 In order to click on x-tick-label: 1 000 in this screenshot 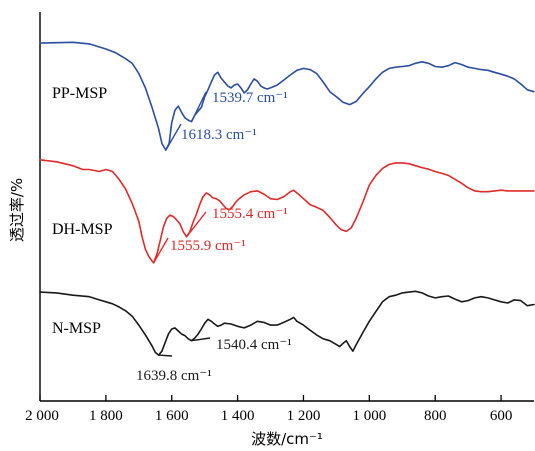, I will do `click(369, 416)`.